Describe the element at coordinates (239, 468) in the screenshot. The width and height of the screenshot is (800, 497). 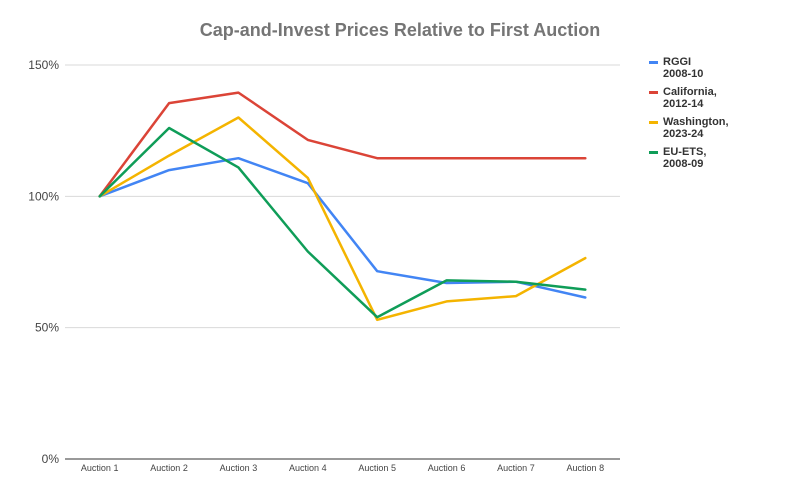
I see `x-tick-label: Auction 3` at that location.